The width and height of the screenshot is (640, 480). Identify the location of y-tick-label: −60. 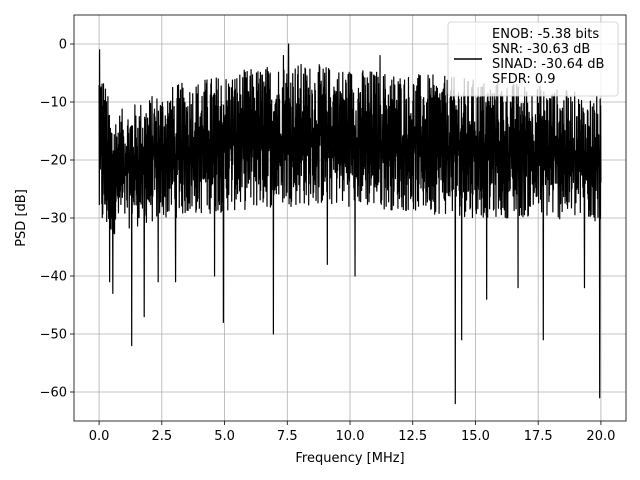
(53, 393).